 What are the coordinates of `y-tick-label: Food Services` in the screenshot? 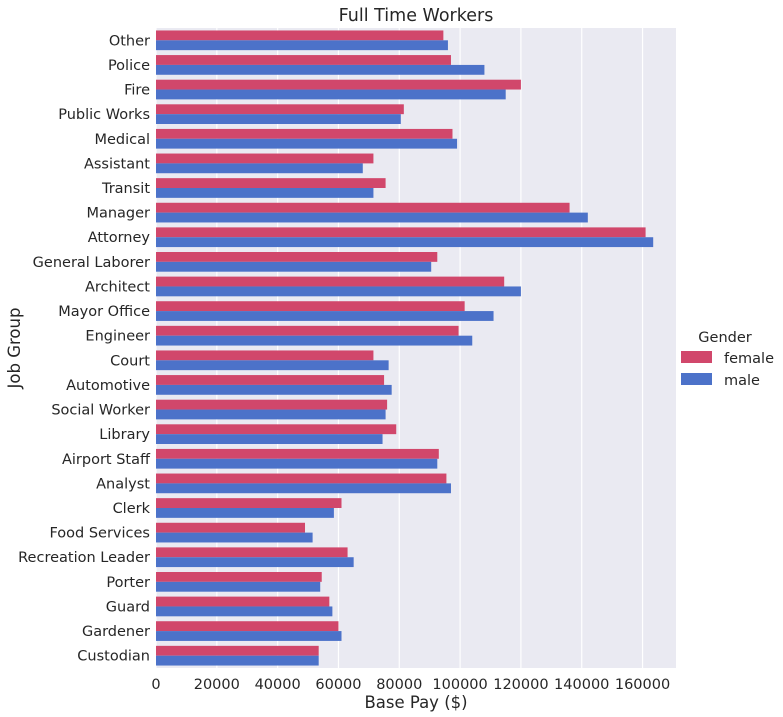 It's located at (99, 534).